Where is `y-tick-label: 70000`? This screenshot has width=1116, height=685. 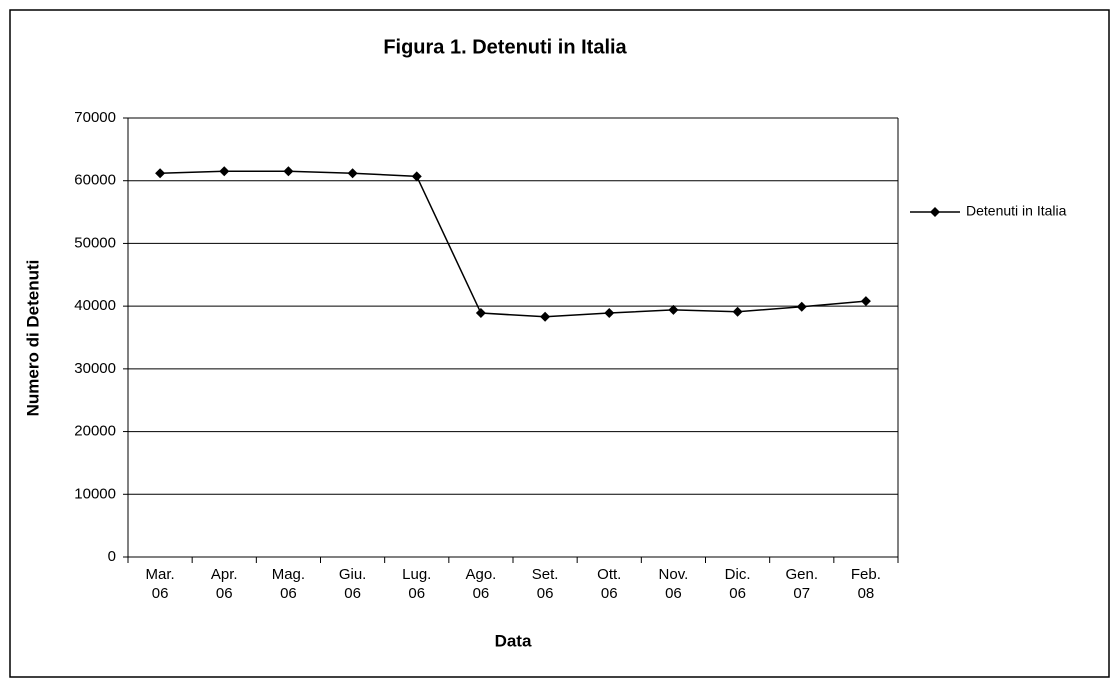 y-tick-label: 70000 is located at coordinates (95, 117).